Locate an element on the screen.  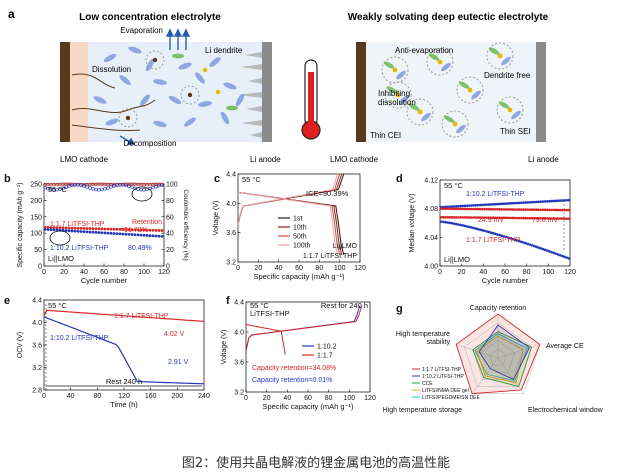
y-tick-label: 0 is located at coordinates (40, 267).